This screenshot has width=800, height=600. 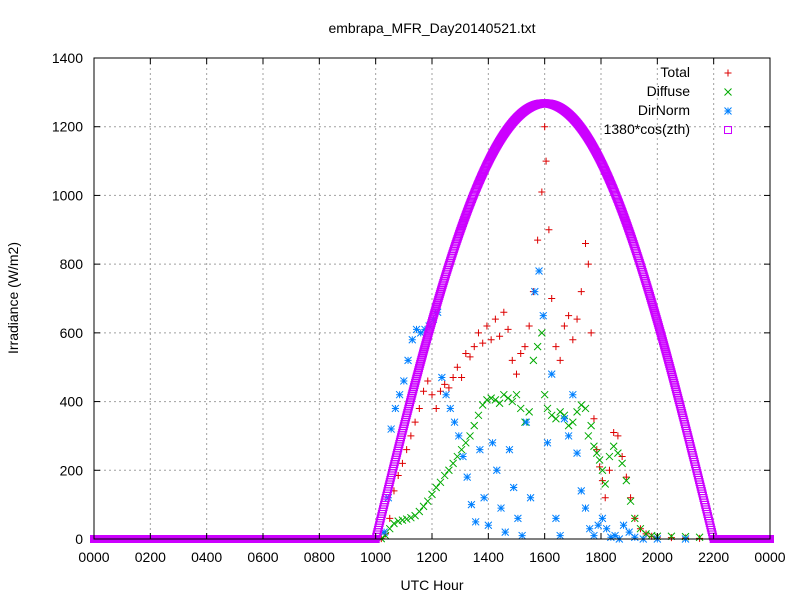 I want to click on y-tick-label: 200, so click(x=72, y=470).